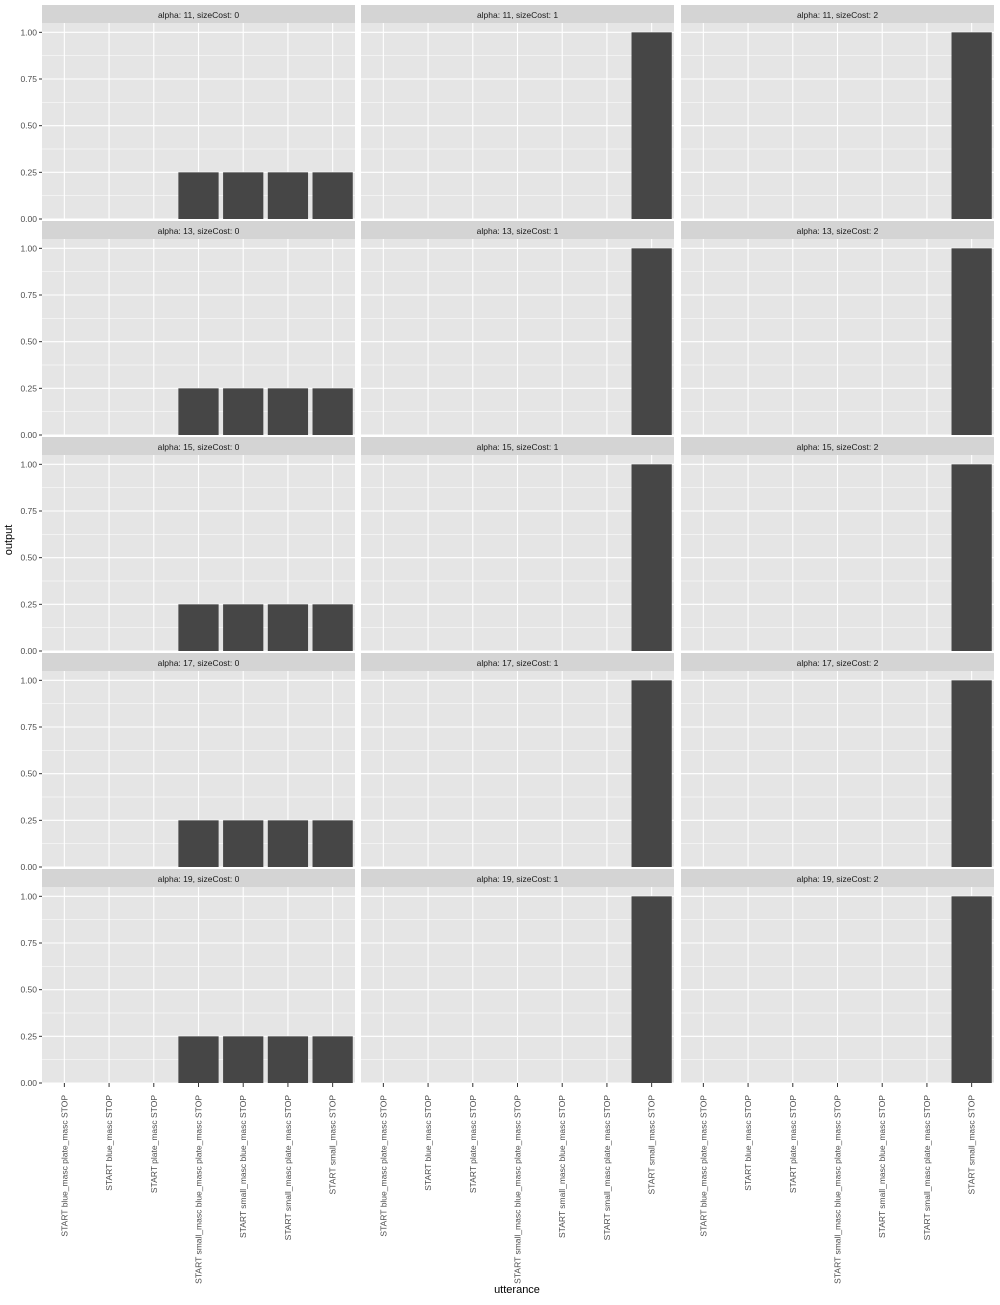 Image resolution: width=1000 pixels, height=1305 pixels. Describe the element at coordinates (517, 328) in the screenshot. I see `facet-panel: alpha: 13, sizeCost: 1` at that location.